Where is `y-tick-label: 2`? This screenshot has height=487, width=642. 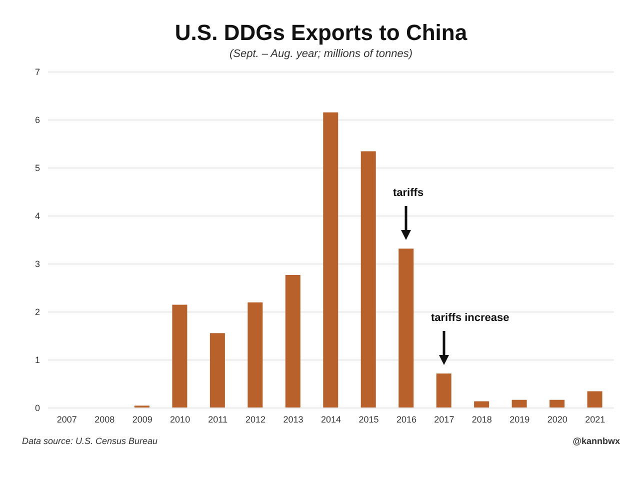
y-tick-label: 2 is located at coordinates (37, 312).